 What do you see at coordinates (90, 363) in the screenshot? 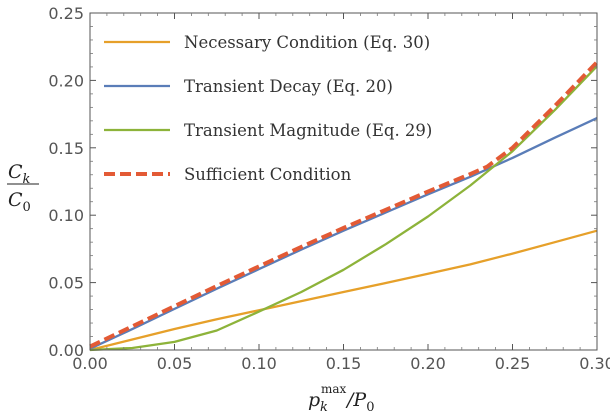
I see `x-tick-label: 0.00` at bounding box center [90, 363].